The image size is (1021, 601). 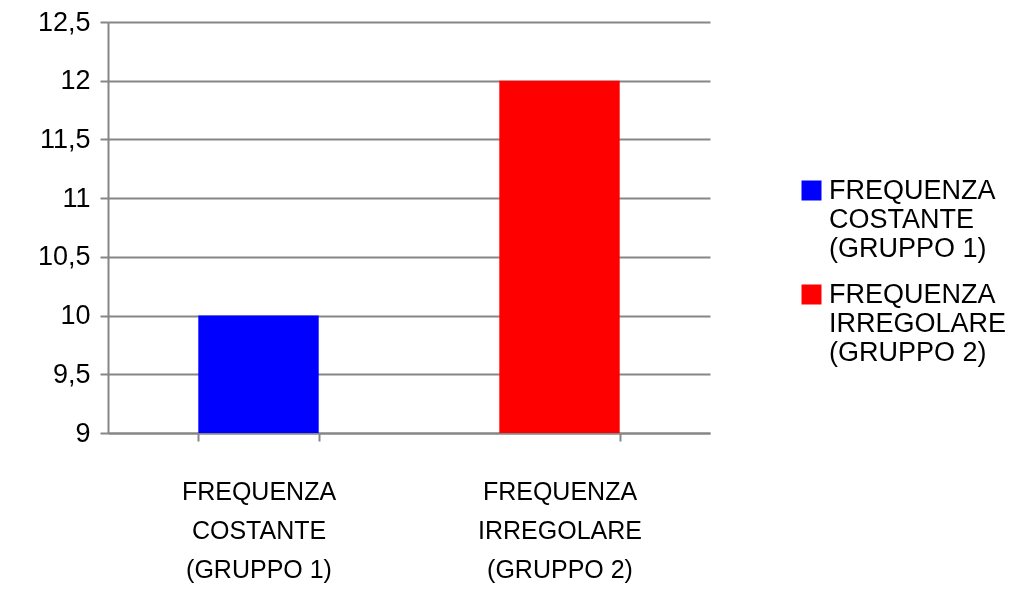 I want to click on y-tick-label: 9,5, so click(x=71, y=373).